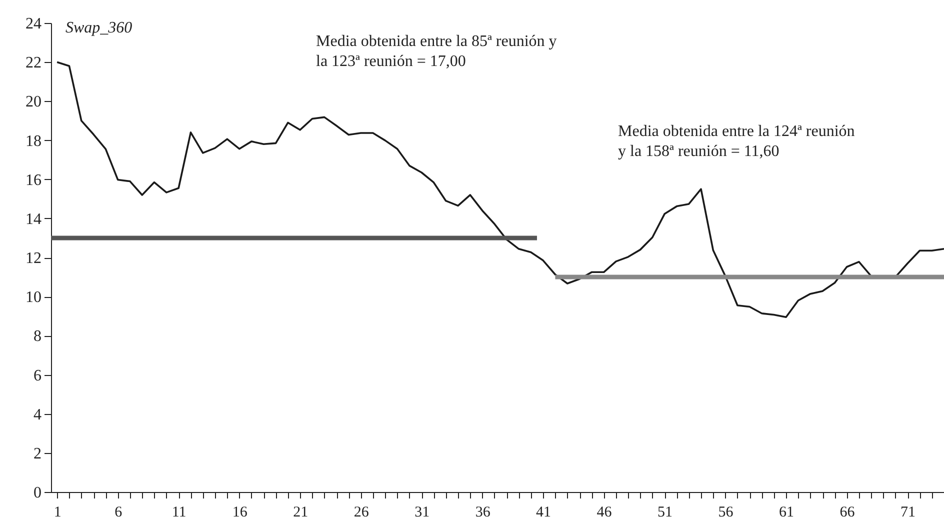 The height and width of the screenshot is (529, 944). I want to click on annotation: Media obtenida entre la 124ª reunión y la 158ª reunión = 11,60, so click(736, 141).